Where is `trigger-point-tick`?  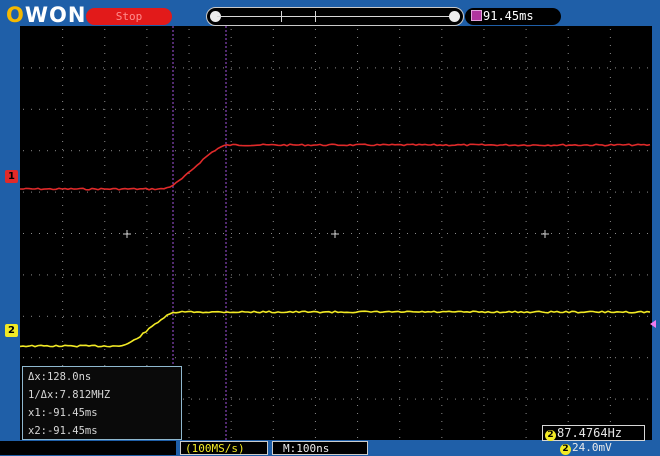 trigger-point-tick is located at coordinates (315, 16).